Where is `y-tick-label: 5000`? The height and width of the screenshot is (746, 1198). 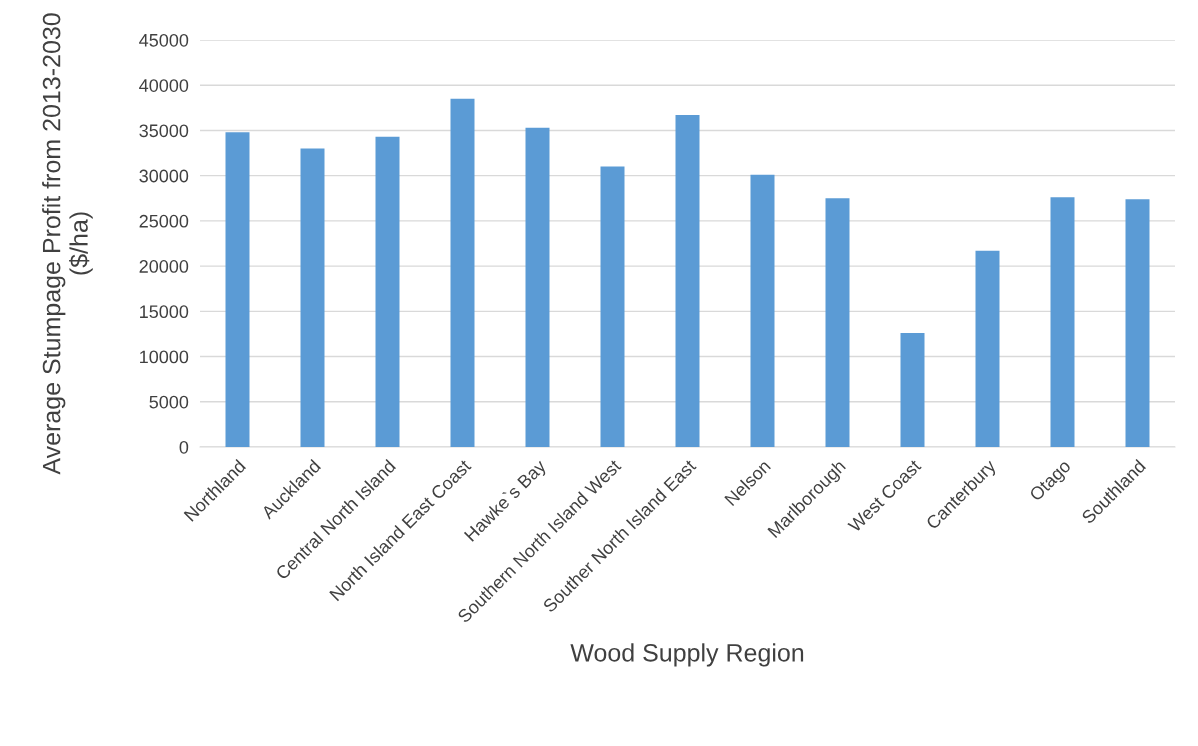
y-tick-label: 5000 is located at coordinates (169, 402).